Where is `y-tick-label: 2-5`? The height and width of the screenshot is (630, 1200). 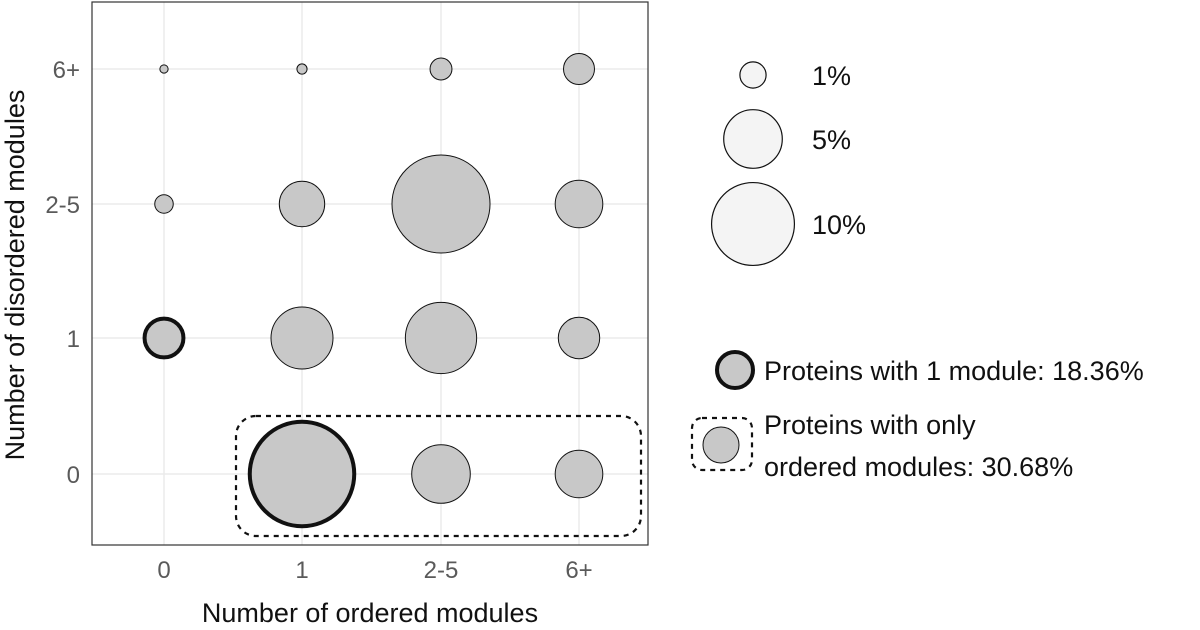
y-tick-label: 2-5 is located at coordinates (62, 205).